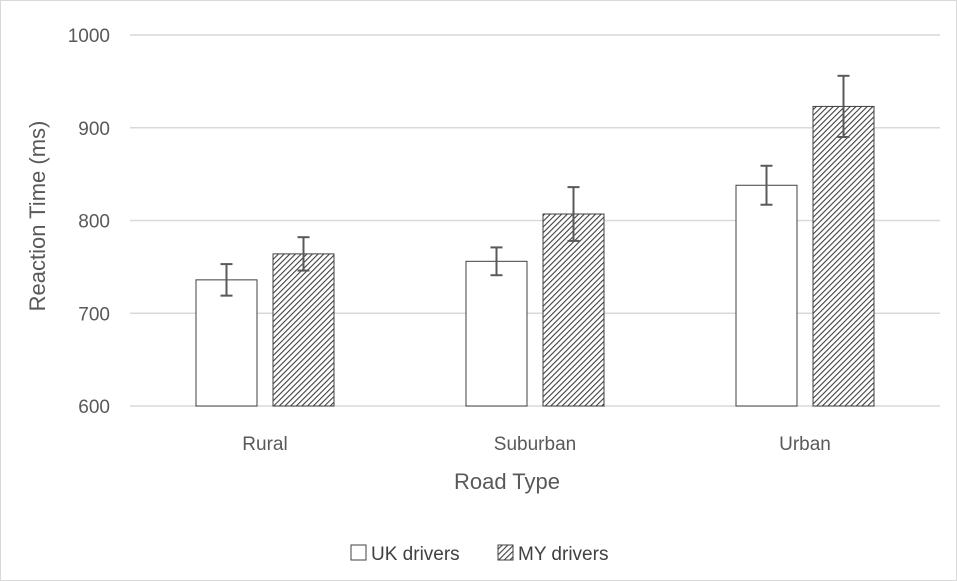 The height and width of the screenshot is (581, 957). Describe the element at coordinates (415, 554) in the screenshot. I see `legend-label-uk: UK drivers` at that location.